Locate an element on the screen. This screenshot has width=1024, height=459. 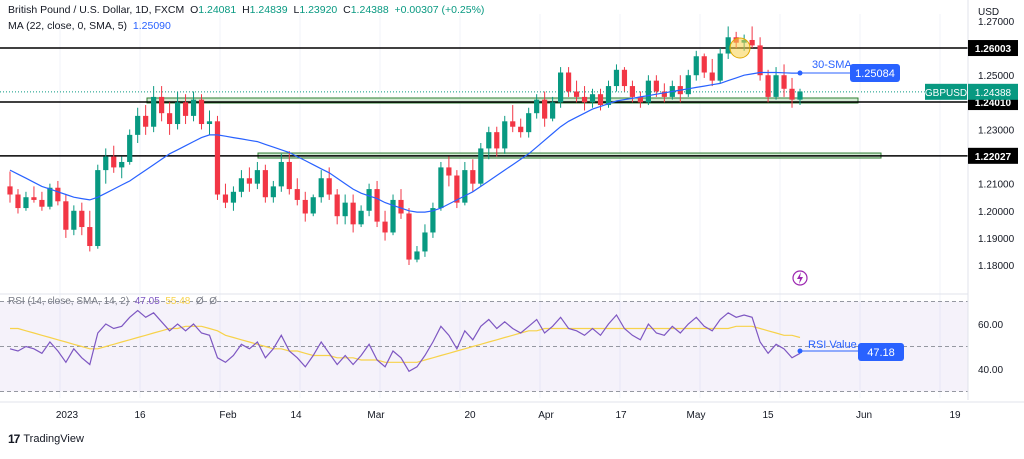
symbol-badge-label: GBPUSD is located at coordinates (946, 93).